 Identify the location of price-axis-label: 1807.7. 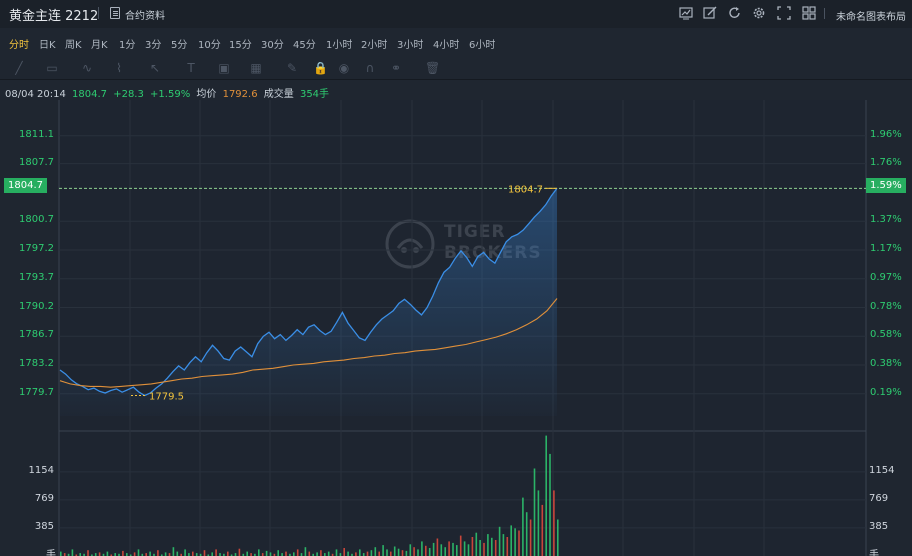
(36, 162).